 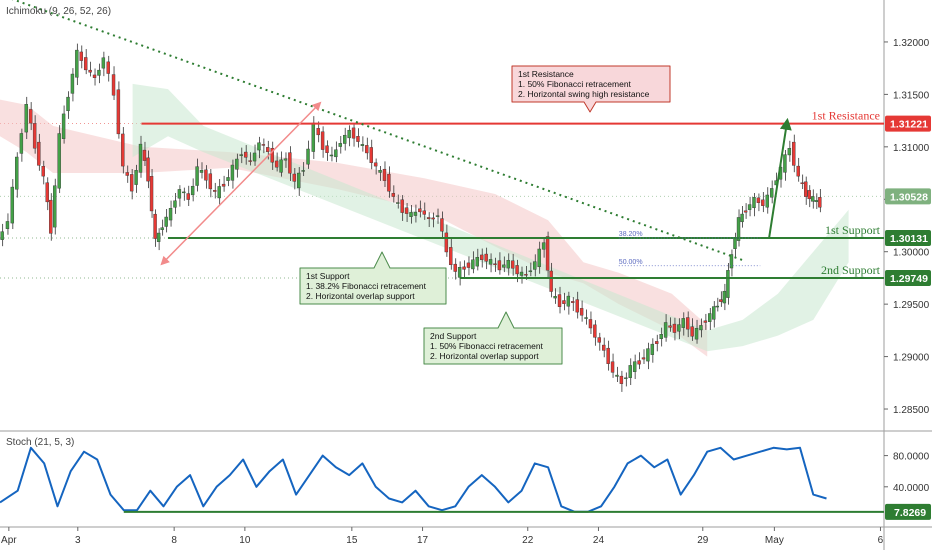 I want to click on price-tag: 1.30528, so click(x=908, y=196).